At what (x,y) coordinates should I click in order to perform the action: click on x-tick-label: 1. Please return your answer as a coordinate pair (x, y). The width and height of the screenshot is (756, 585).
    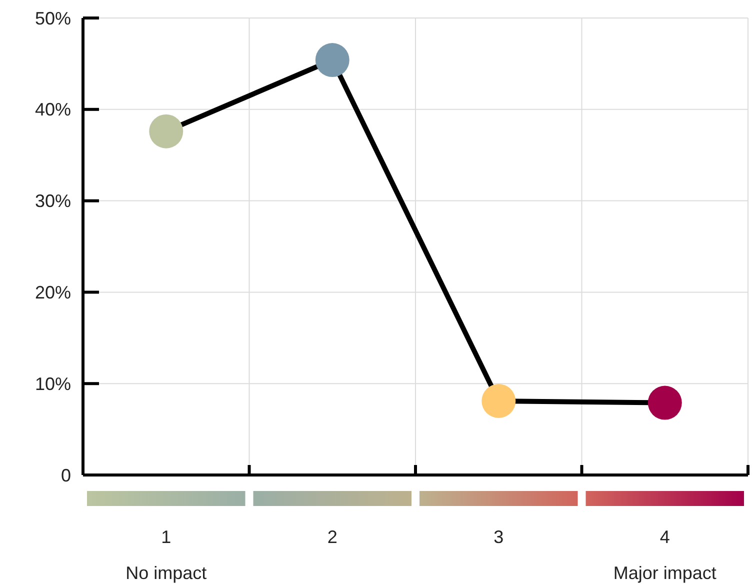
    Looking at the image, I should click on (166, 537).